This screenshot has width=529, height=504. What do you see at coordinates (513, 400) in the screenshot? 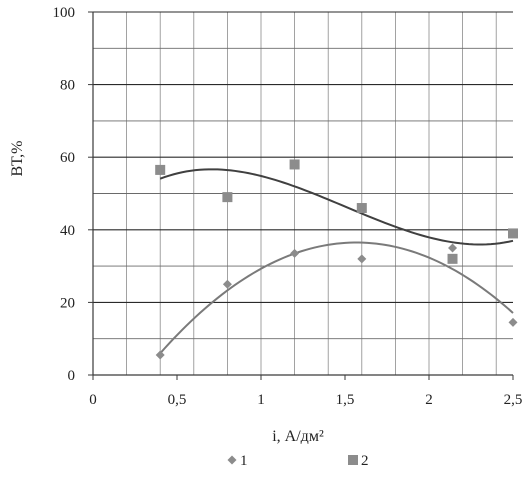
I see `x-tick-label: 2,5` at bounding box center [513, 400].